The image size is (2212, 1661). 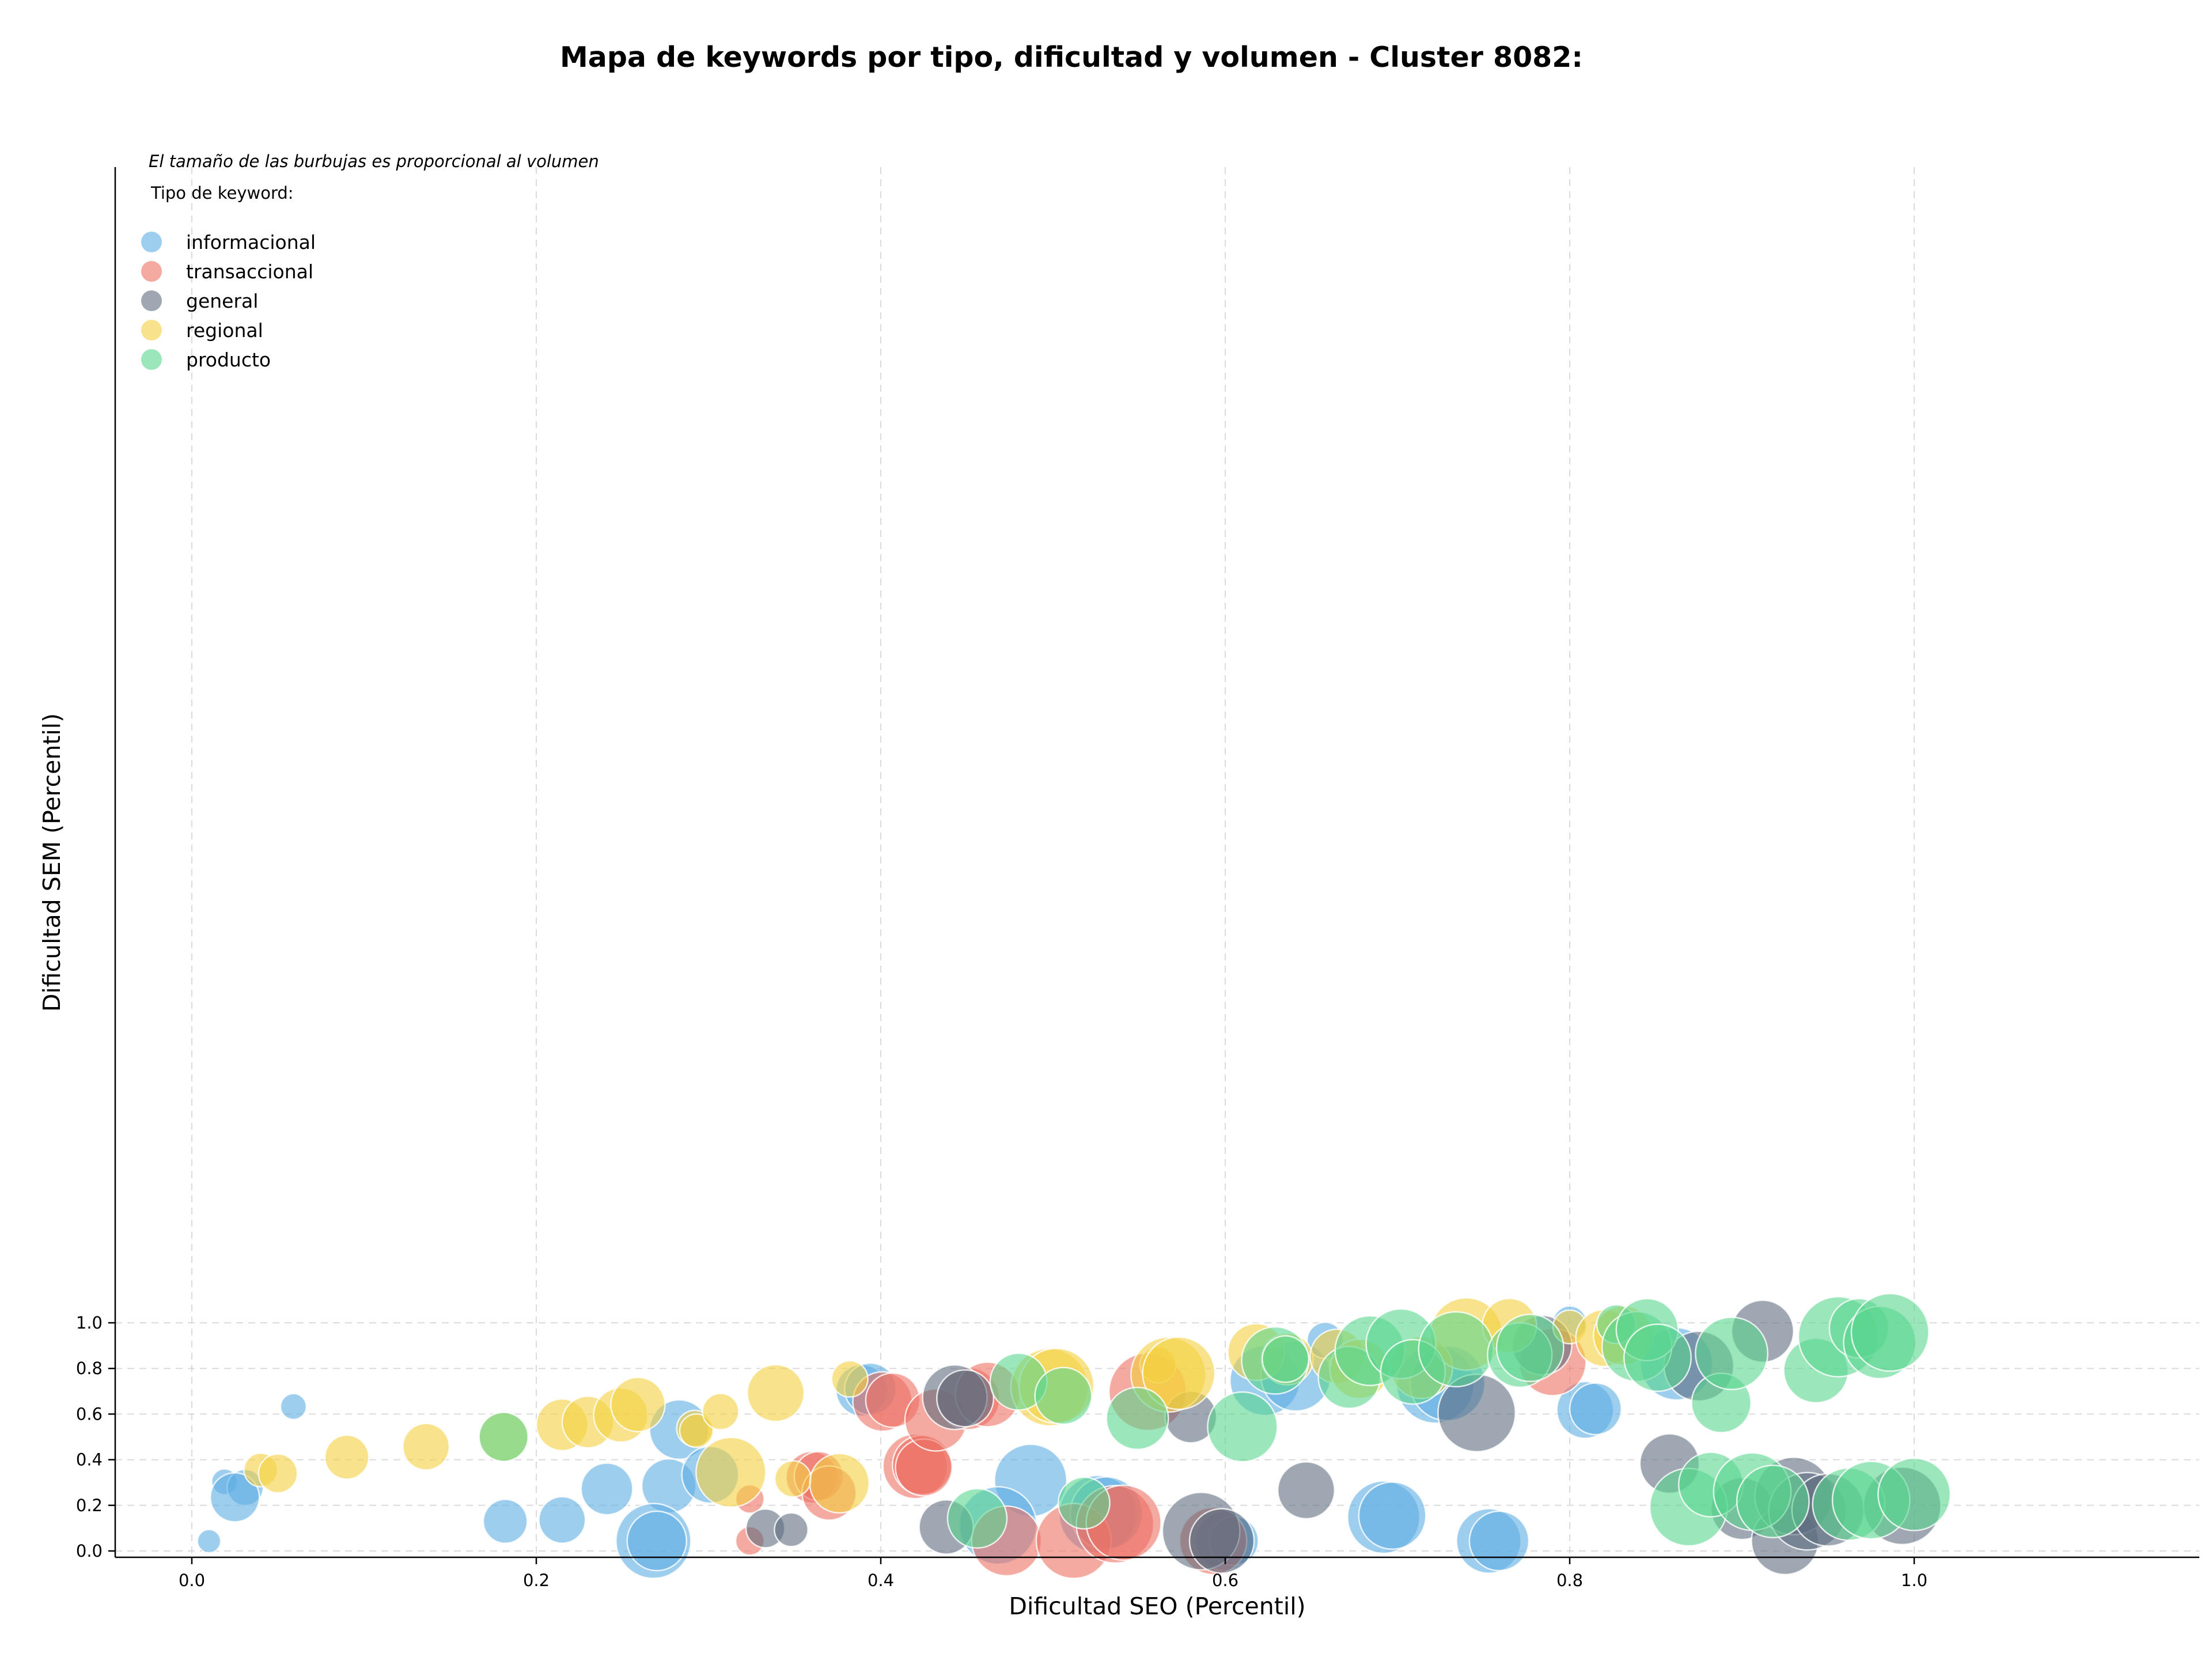 I want to click on x-axis-label: Dificultad SEO (Percentil), so click(x=1157, y=1606).